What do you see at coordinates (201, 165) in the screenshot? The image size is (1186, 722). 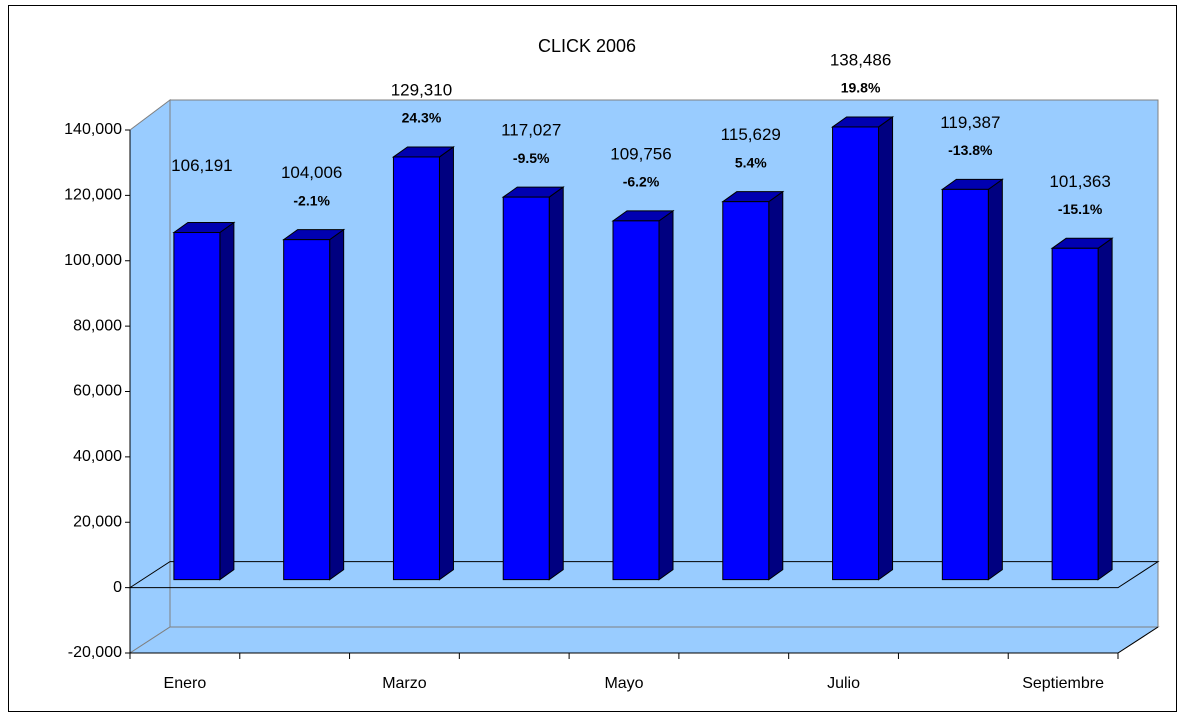 I see `value-label: 106,191` at bounding box center [201, 165].